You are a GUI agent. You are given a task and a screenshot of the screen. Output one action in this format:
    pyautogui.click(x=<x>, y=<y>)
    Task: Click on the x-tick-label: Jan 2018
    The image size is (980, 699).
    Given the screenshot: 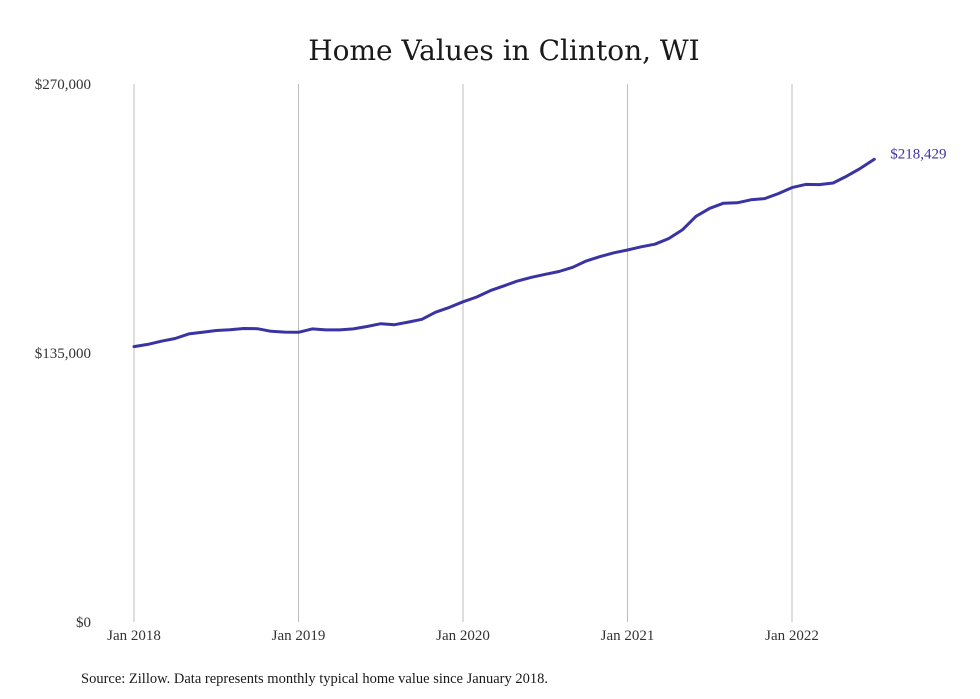 What is the action you would take?
    pyautogui.click(x=134, y=636)
    